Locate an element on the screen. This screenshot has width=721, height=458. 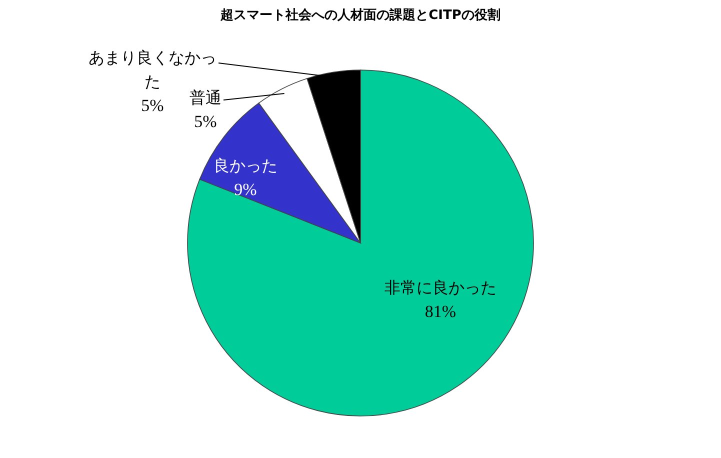
slice-label: 良かった is located at coordinates (246, 165).